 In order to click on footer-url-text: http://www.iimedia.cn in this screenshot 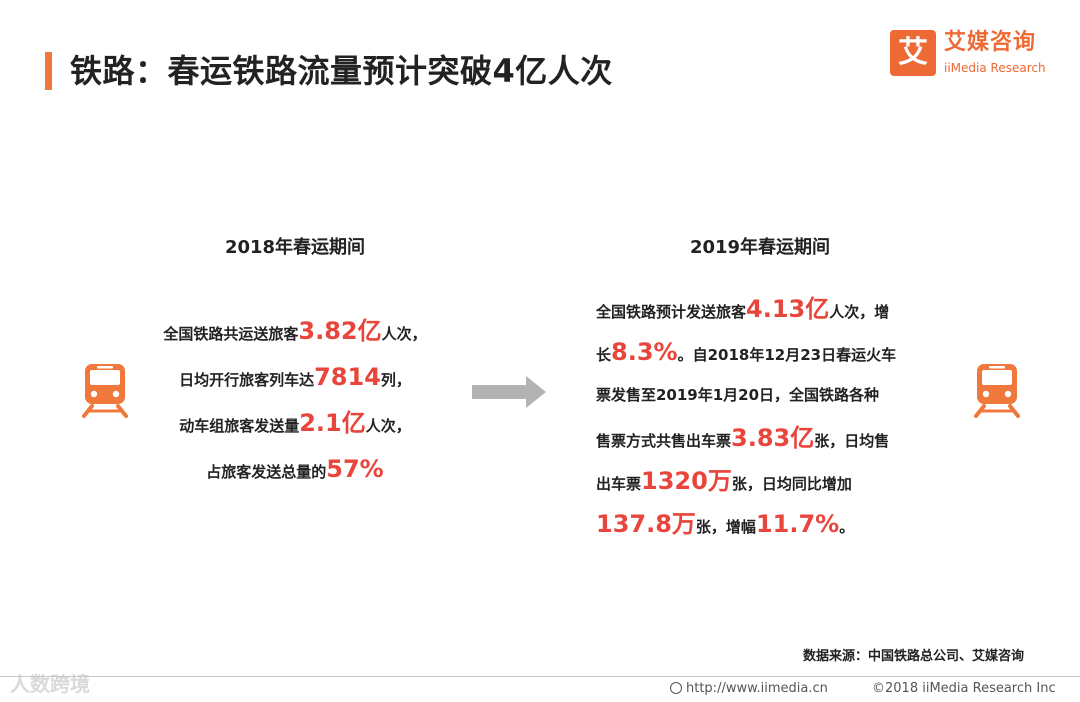, I will do `click(757, 688)`.